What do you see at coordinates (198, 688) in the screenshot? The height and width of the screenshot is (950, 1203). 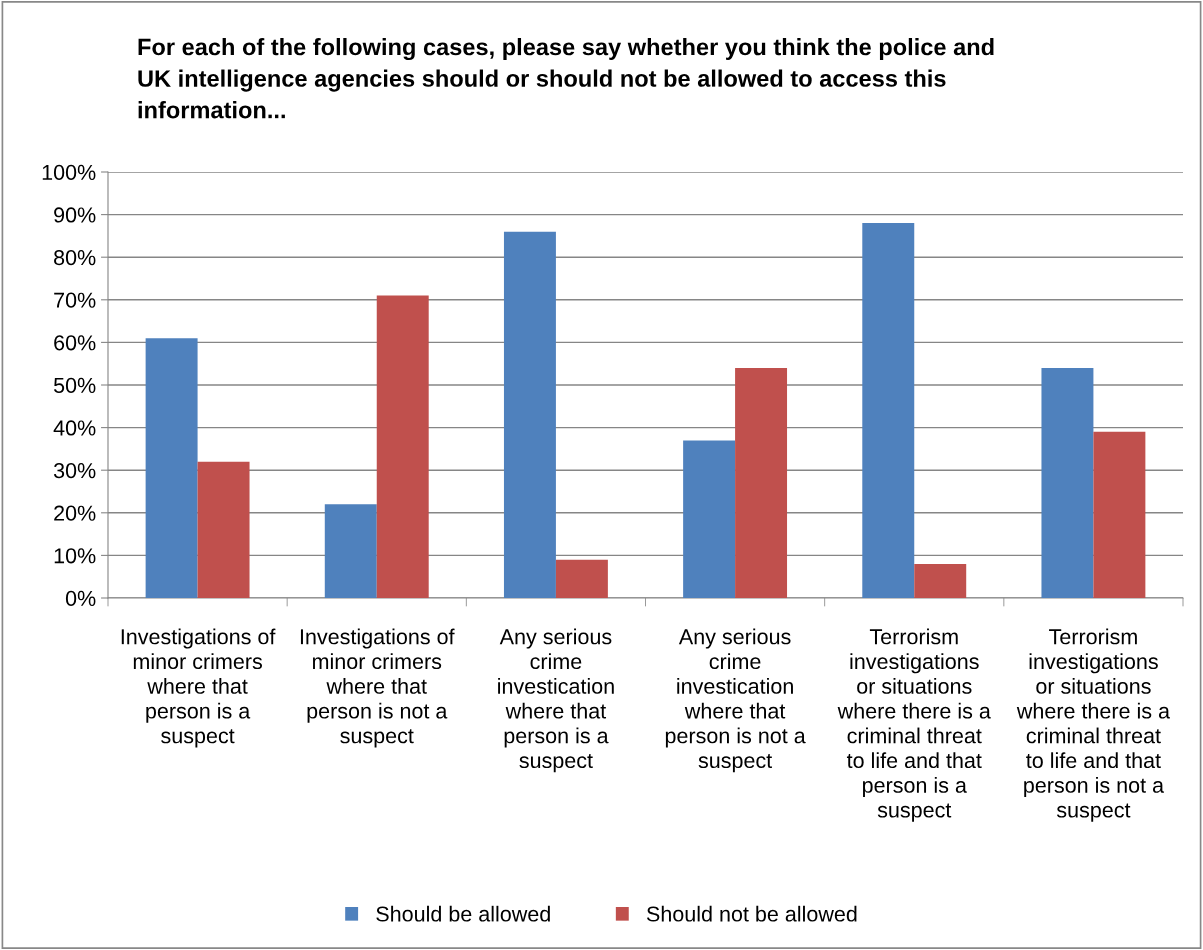 I see `x-tick-label: Investigations of minor crimers where that person is a suspect` at bounding box center [198, 688].